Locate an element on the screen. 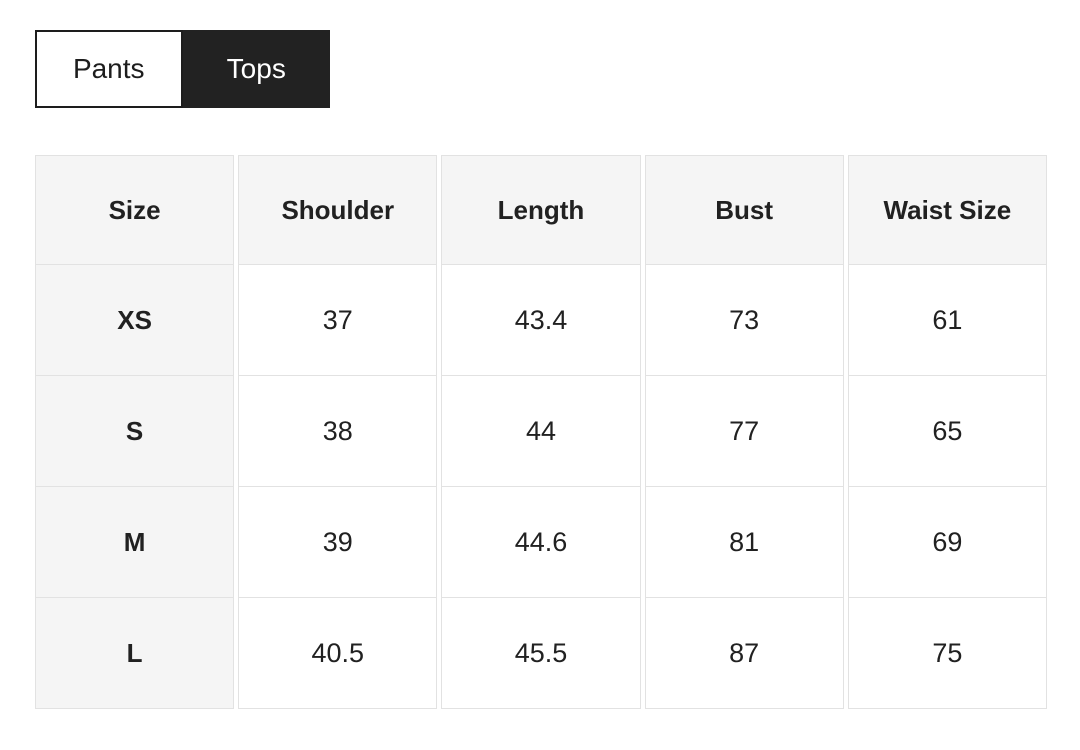 The width and height of the screenshot is (1080, 750). table-cell: 73 is located at coordinates (744, 320).